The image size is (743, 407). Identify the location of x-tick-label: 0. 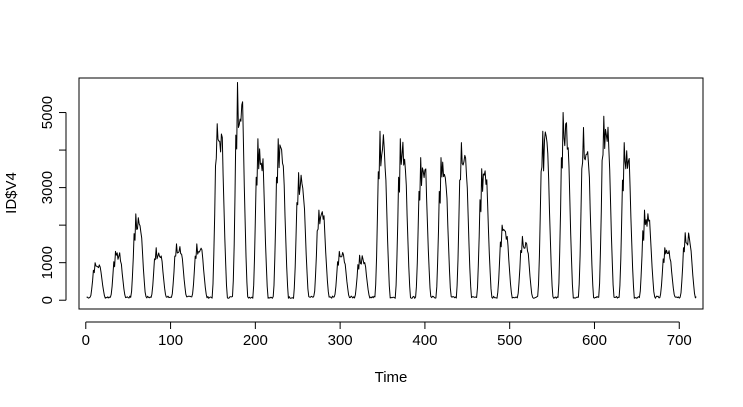
(86, 340).